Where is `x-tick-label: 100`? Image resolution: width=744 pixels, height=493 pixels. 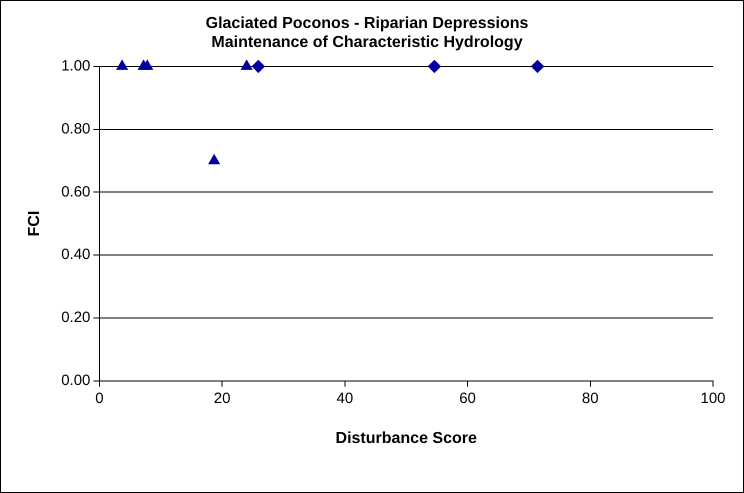
x-tick-label: 100 is located at coordinates (713, 398).